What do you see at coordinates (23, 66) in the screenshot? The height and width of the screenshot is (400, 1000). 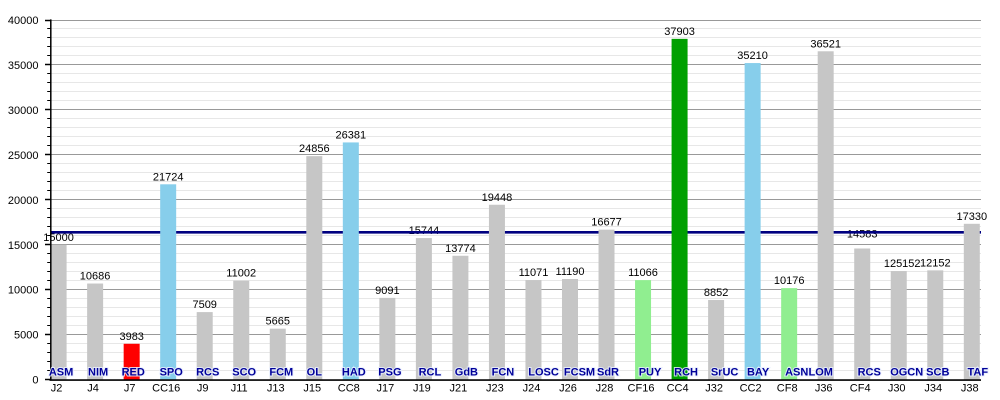 I see `svg-text: 35000` at bounding box center [23, 66].